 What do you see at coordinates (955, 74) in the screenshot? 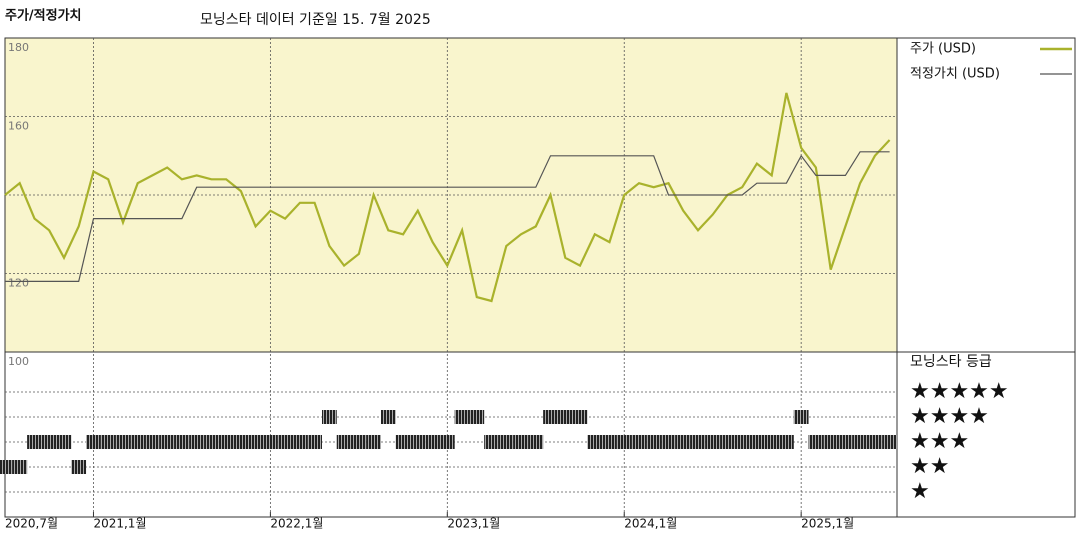
I see `legend-label: 적정가치 (USD)` at bounding box center [955, 74].